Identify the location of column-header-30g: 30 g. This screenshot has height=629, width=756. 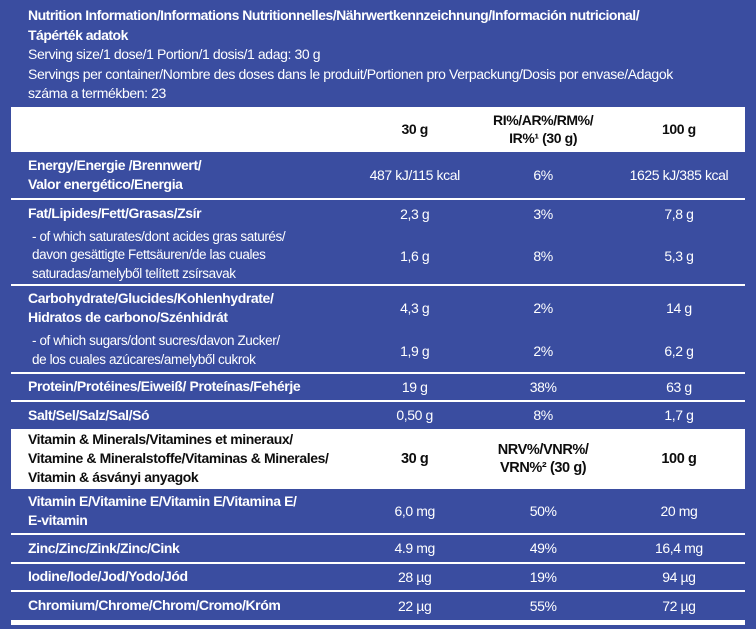
(414, 129).